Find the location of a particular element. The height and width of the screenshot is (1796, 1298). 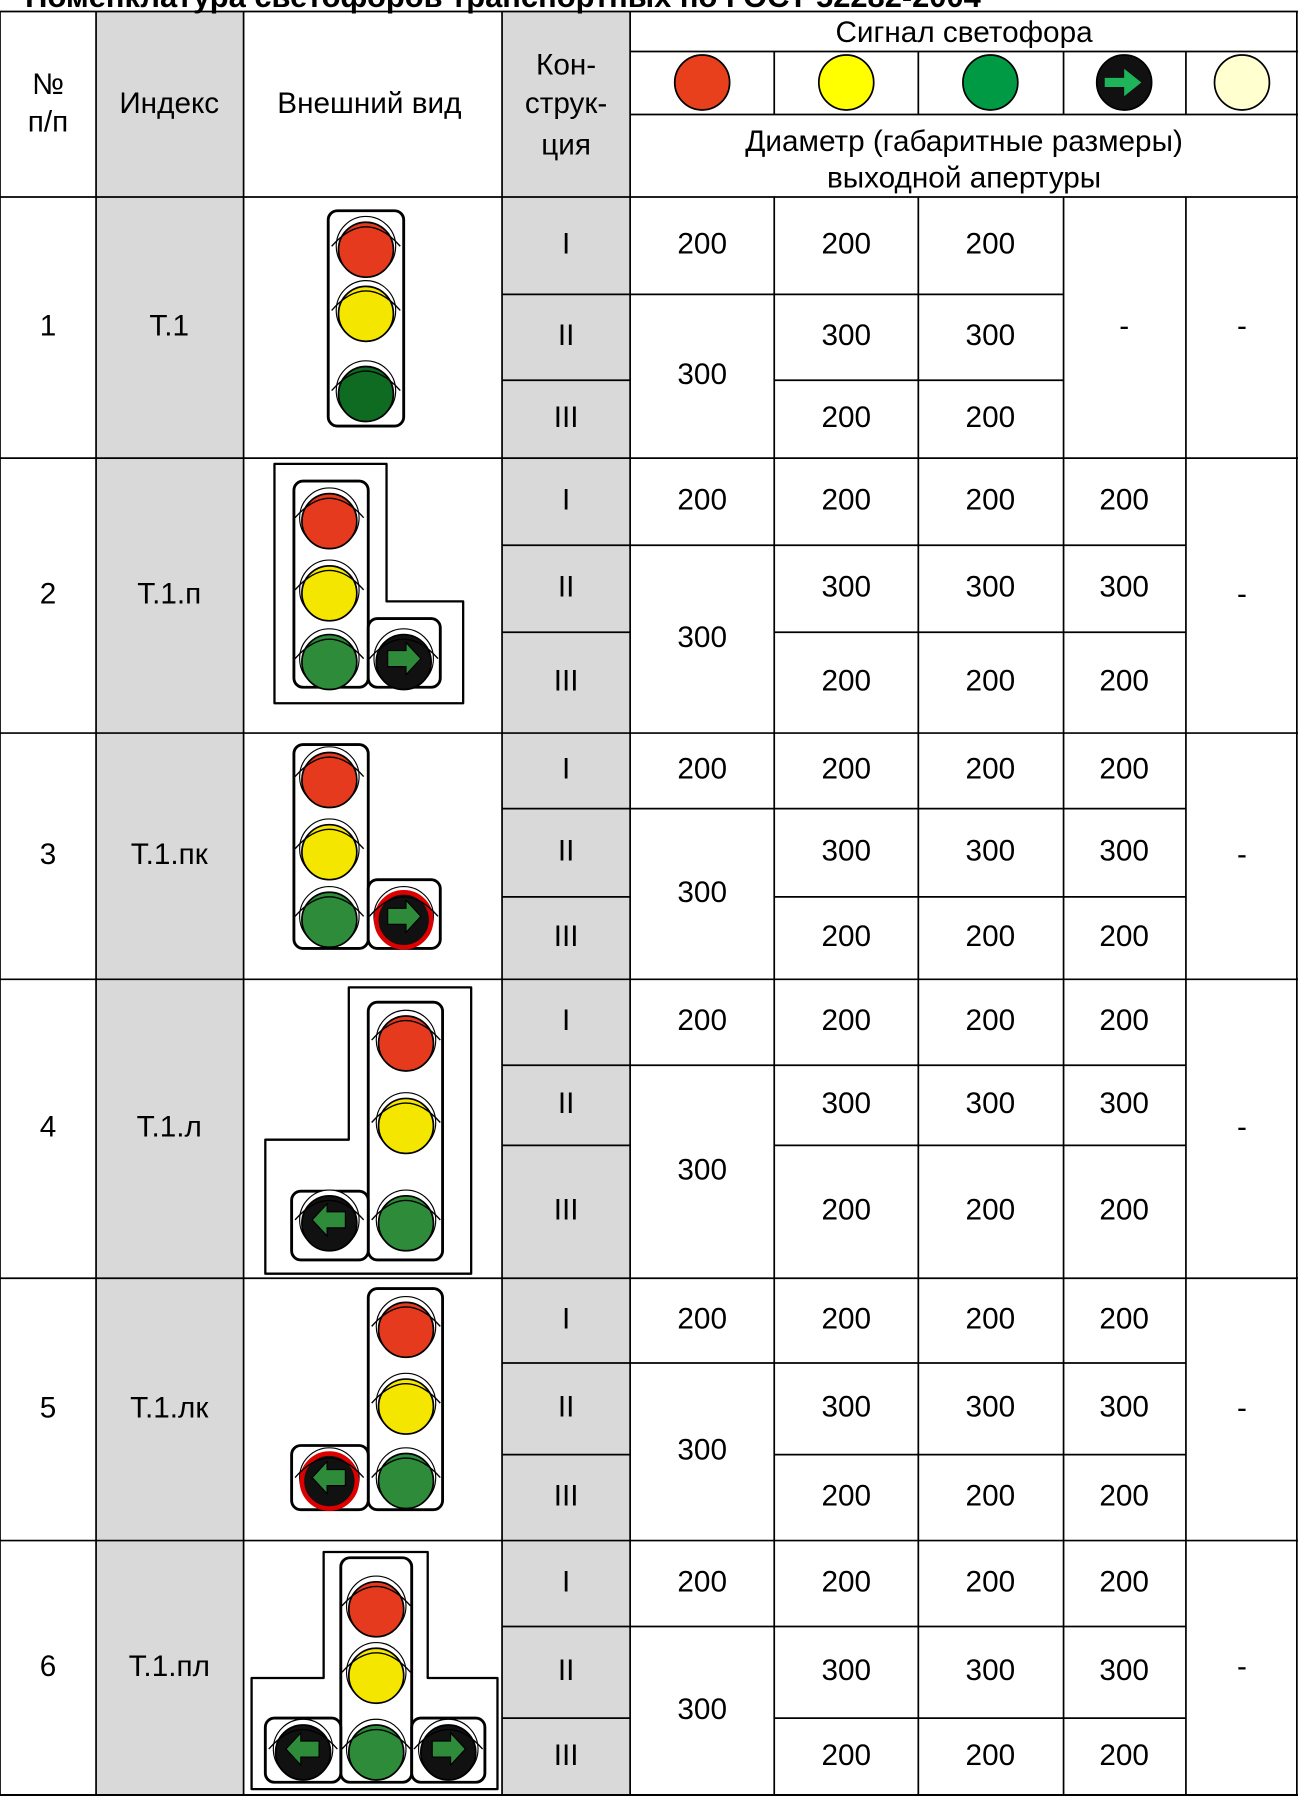

index-column-bg is located at coordinates (170, 903).